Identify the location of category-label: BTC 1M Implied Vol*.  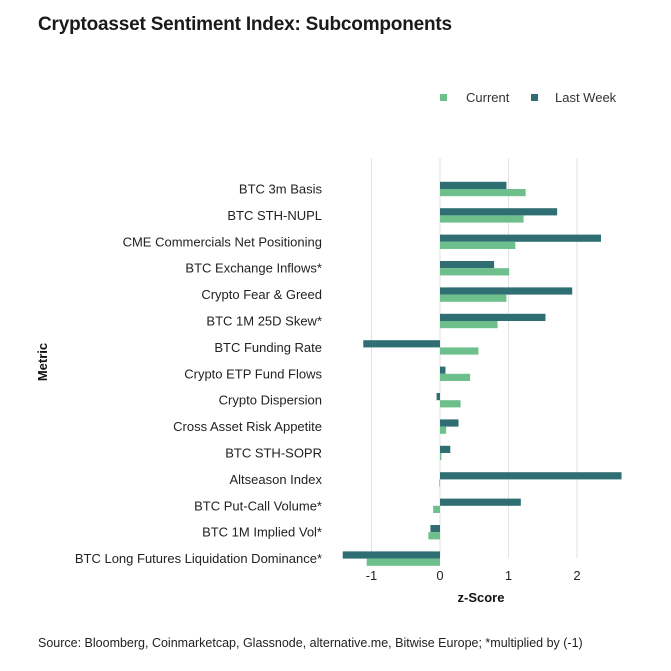
(262, 532).